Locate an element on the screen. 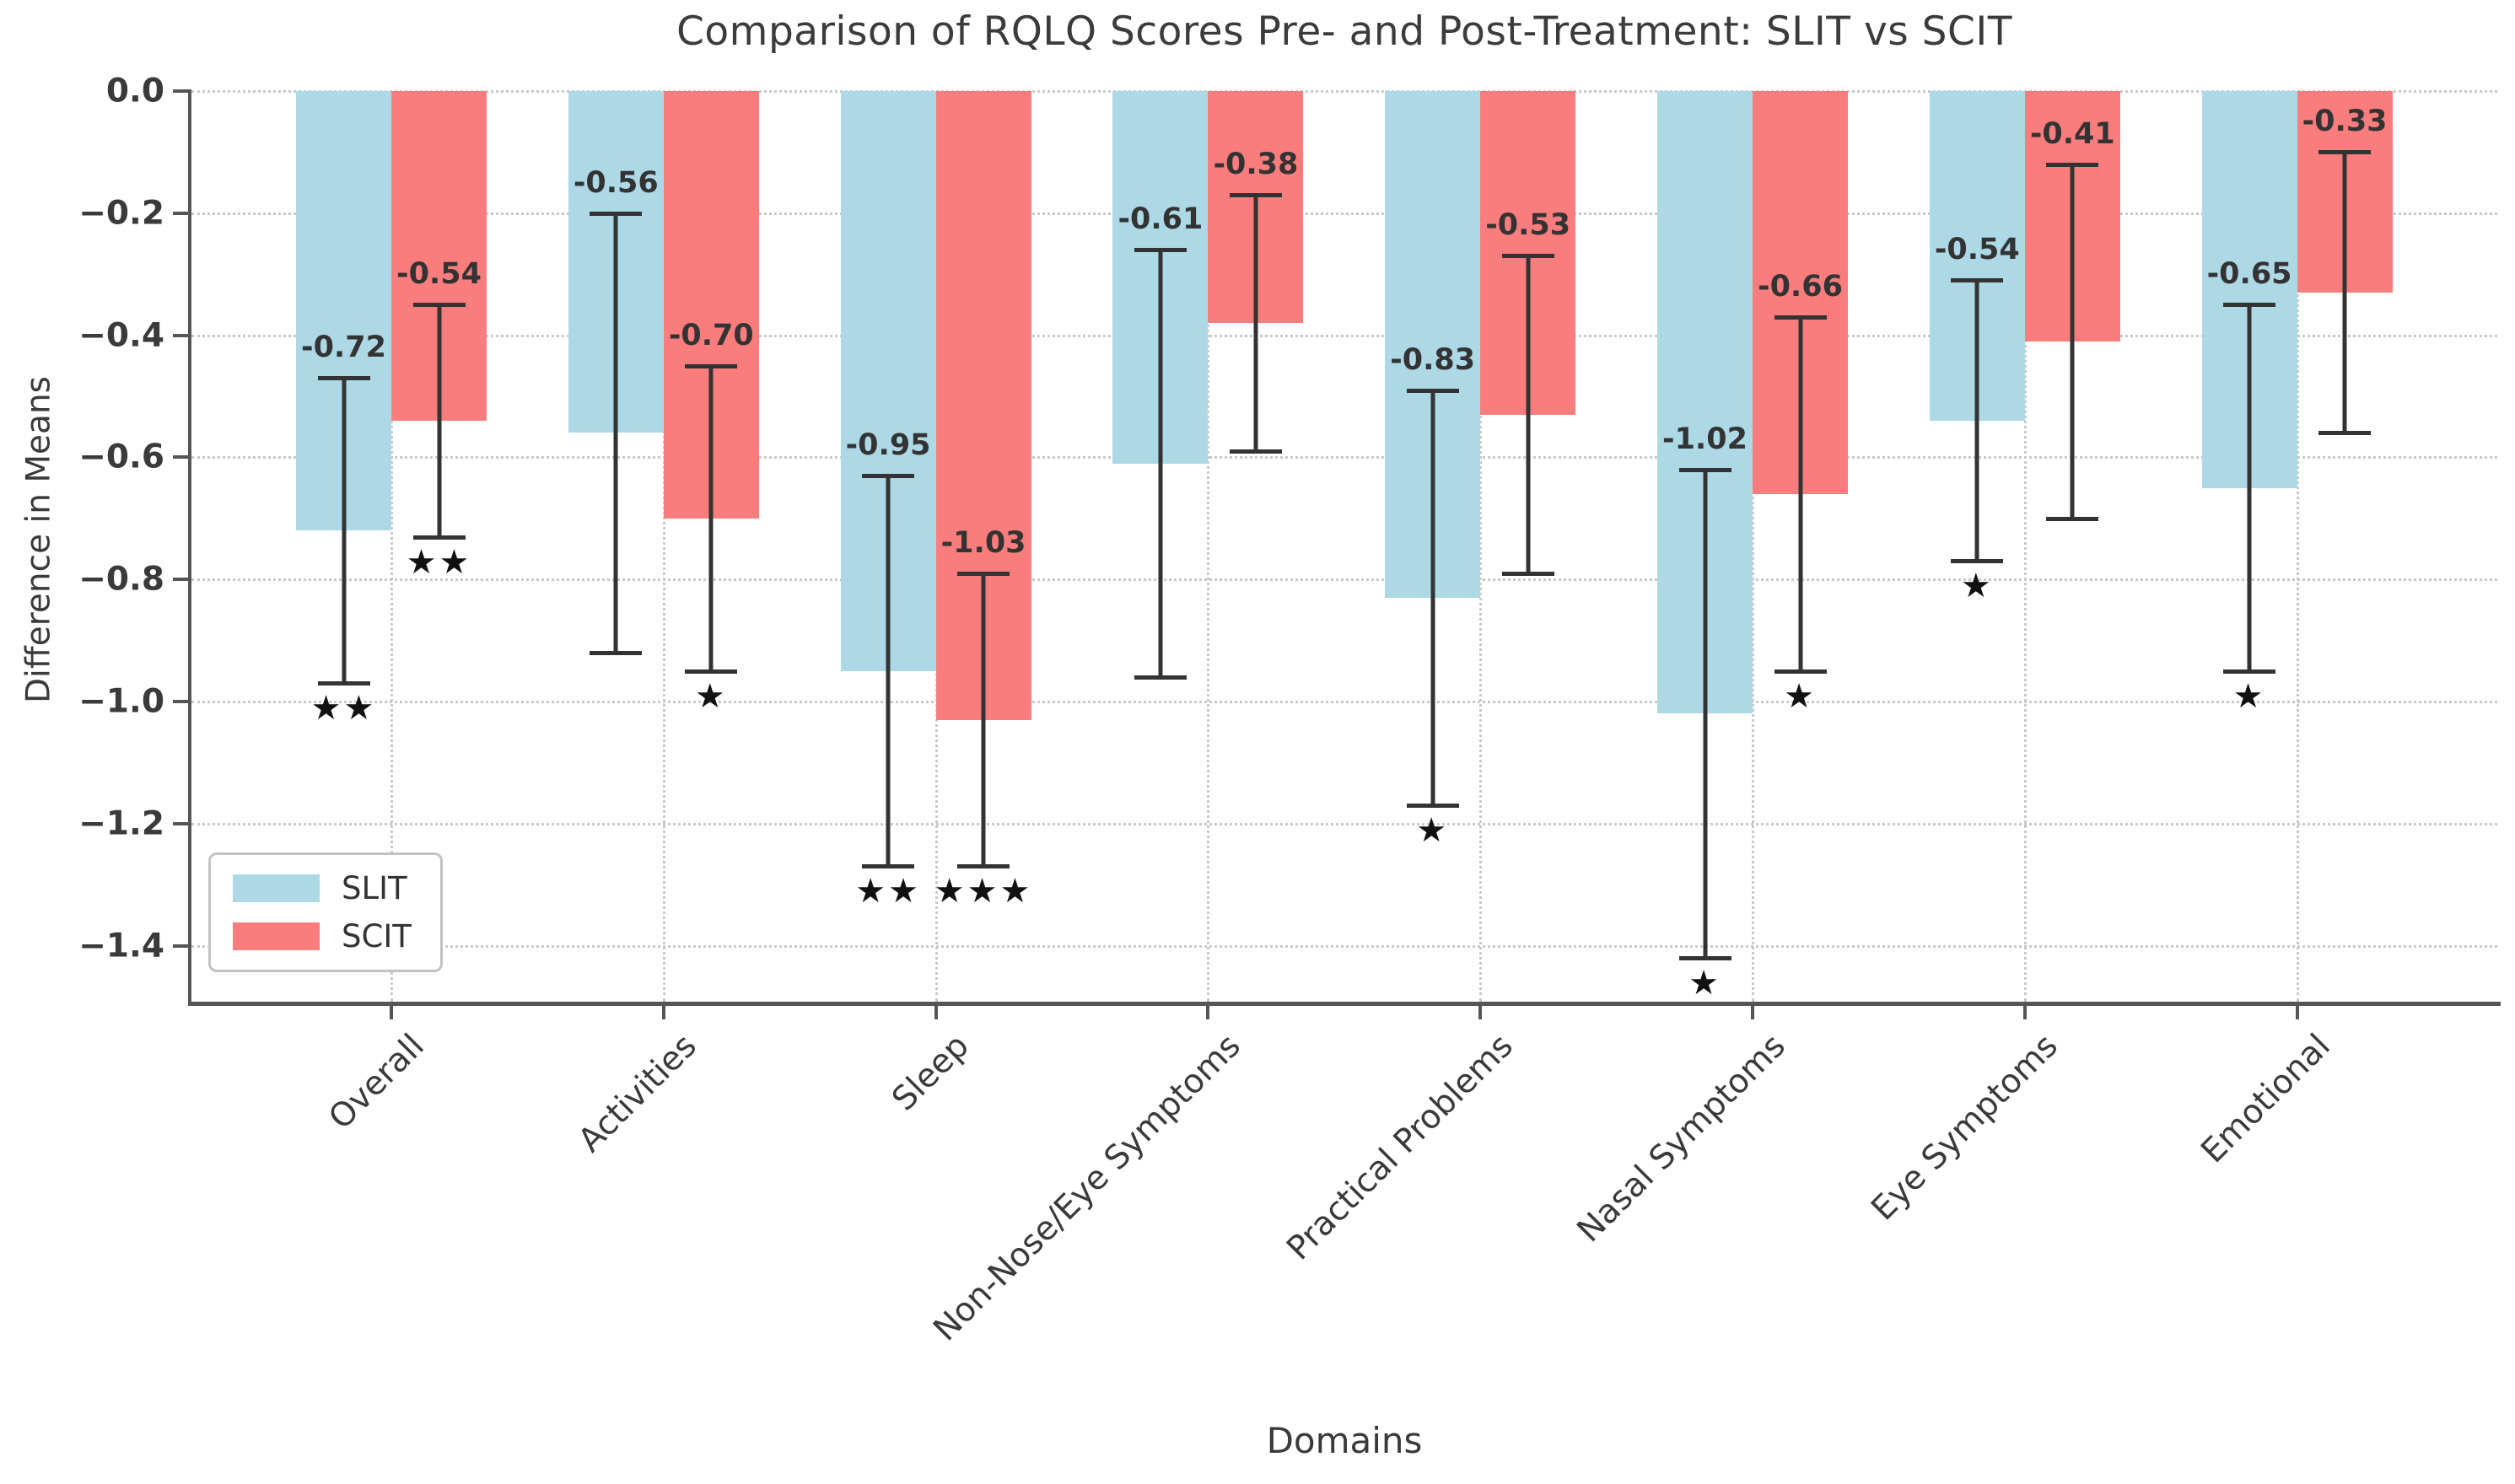 The image size is (2515, 1484). bar-value-label: -0.83 is located at coordinates (1433, 359).